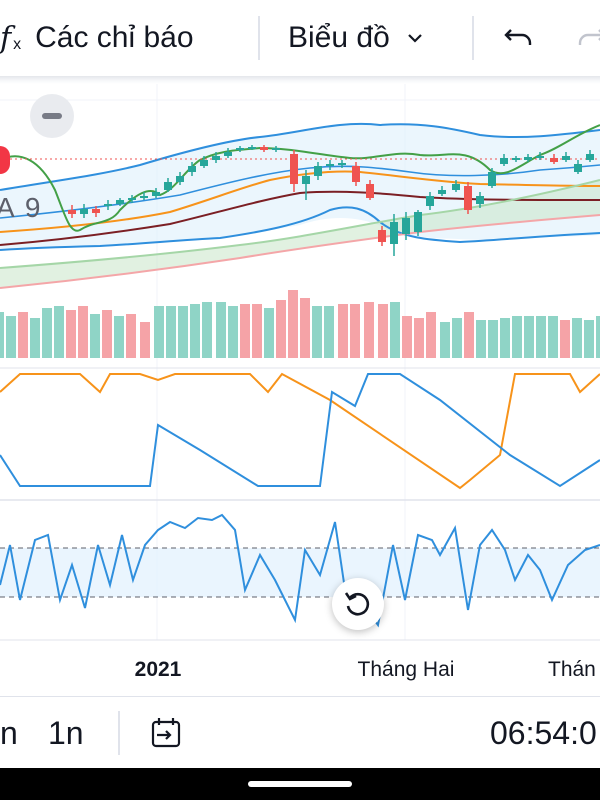 The image size is (600, 800). What do you see at coordinates (259, 38) in the screenshot?
I see `toolbar-divider` at bounding box center [259, 38].